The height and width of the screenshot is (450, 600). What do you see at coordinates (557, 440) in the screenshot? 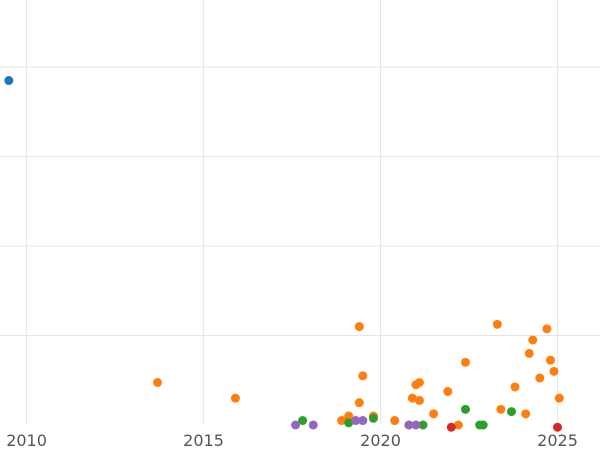
I see `x-tick-label: 2025` at bounding box center [557, 440].